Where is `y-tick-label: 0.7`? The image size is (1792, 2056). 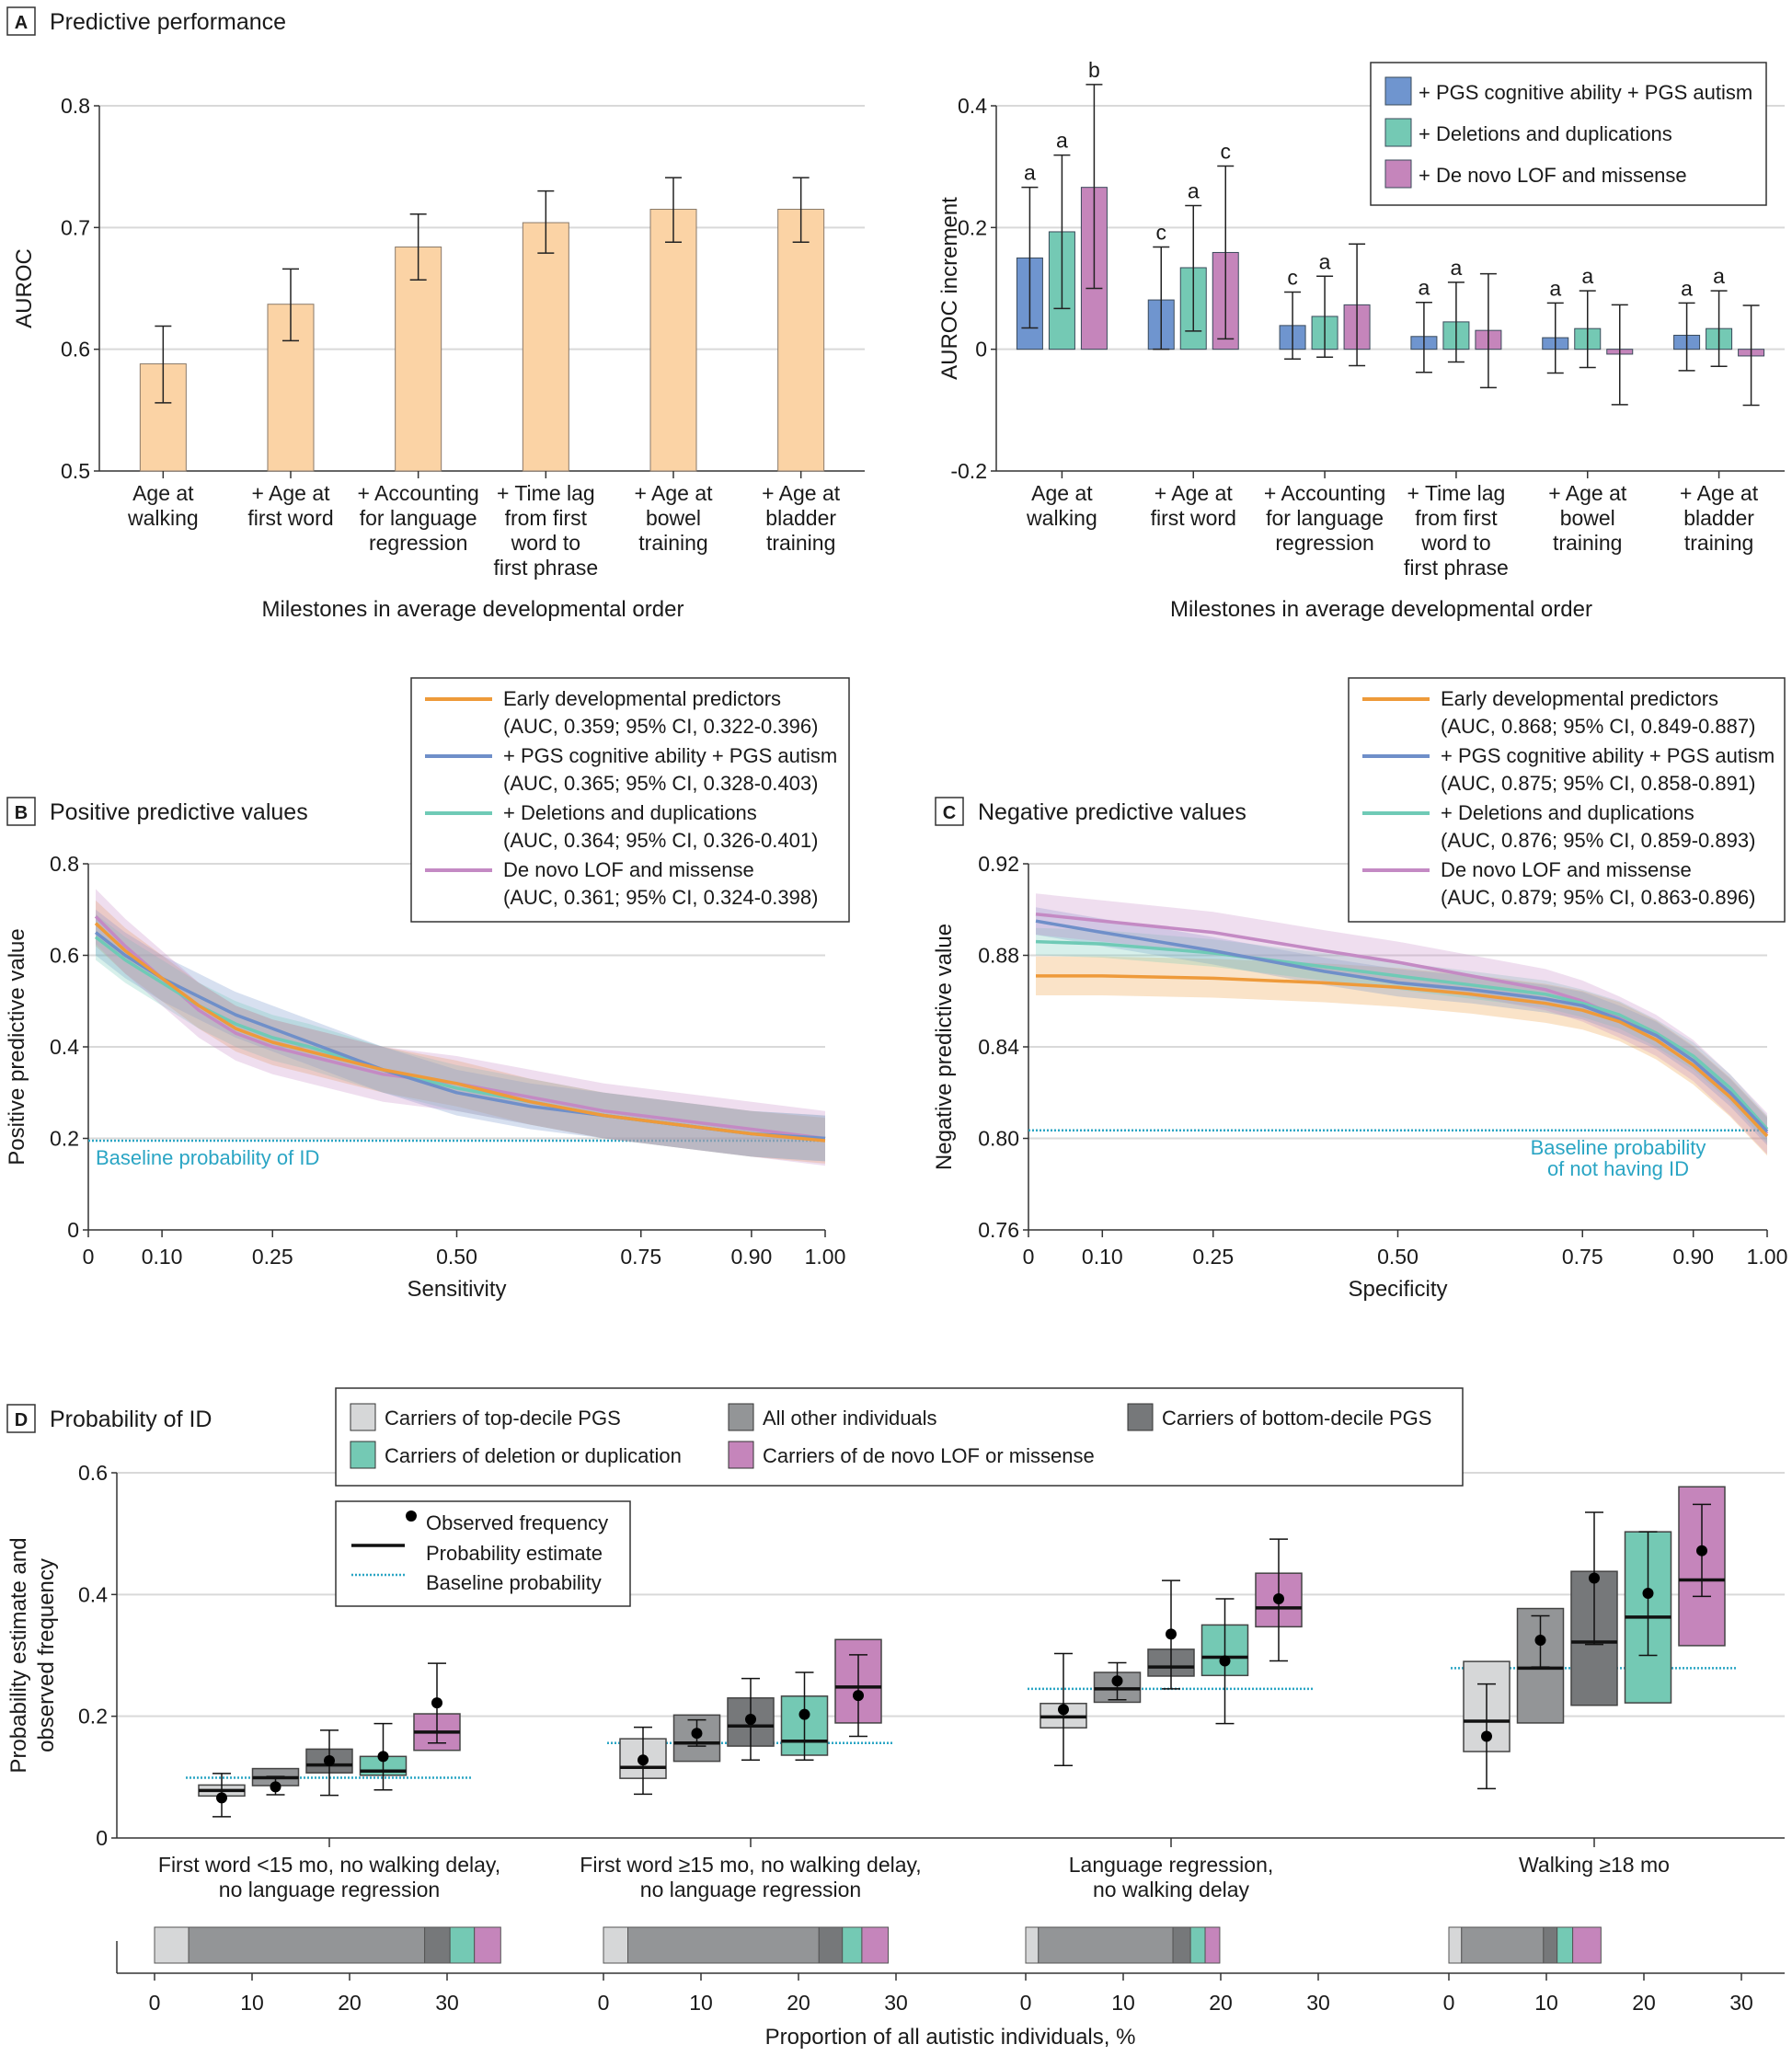
y-tick-label: 0.7 is located at coordinates (75, 227).